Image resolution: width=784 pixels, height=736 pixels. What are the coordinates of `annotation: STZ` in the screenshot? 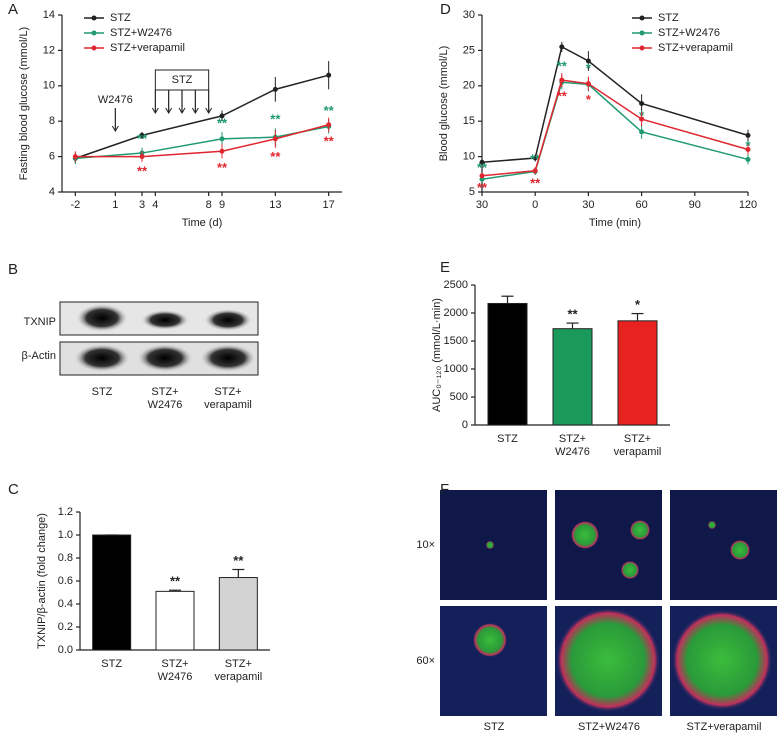 It's located at (182, 80).